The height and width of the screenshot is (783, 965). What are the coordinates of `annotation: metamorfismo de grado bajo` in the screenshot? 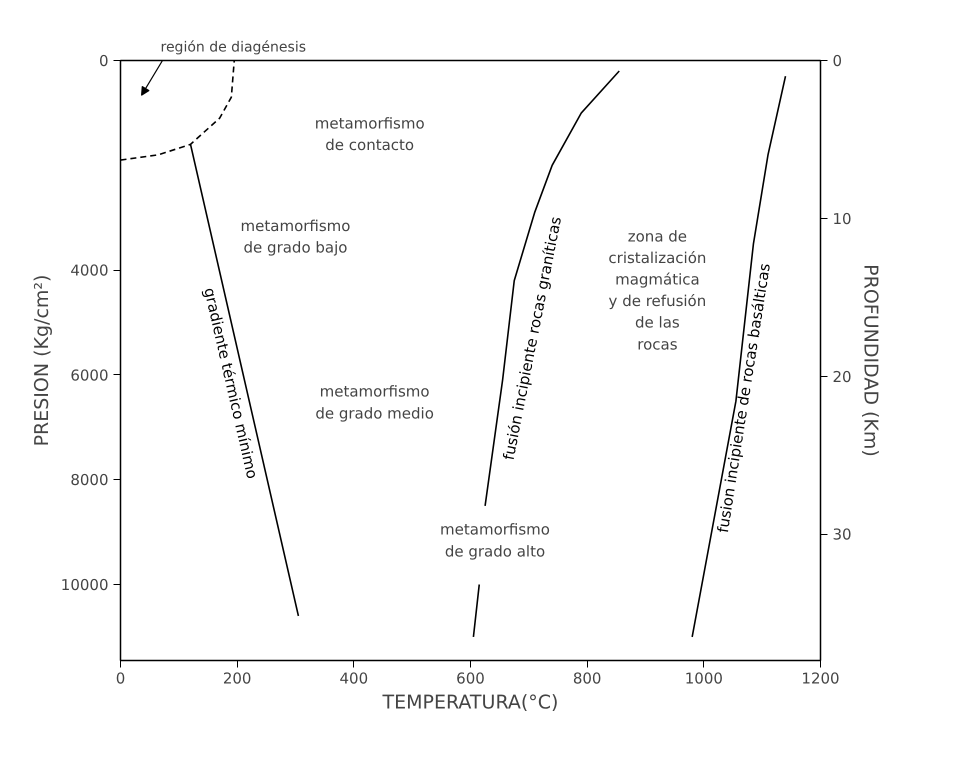 It's located at (295, 237).